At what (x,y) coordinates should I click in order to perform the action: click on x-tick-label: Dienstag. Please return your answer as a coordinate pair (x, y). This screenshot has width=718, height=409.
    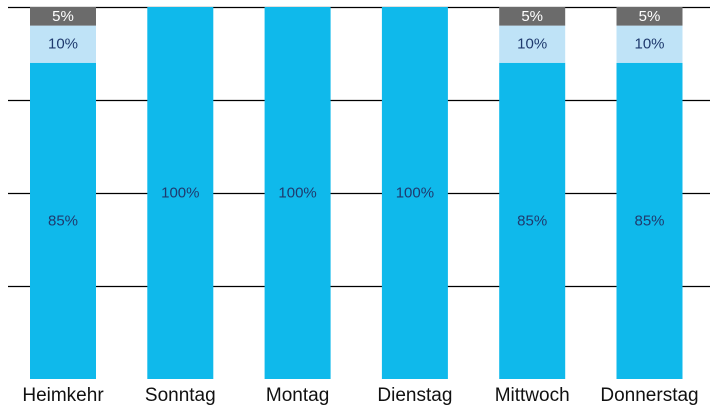
    Looking at the image, I should click on (414, 395).